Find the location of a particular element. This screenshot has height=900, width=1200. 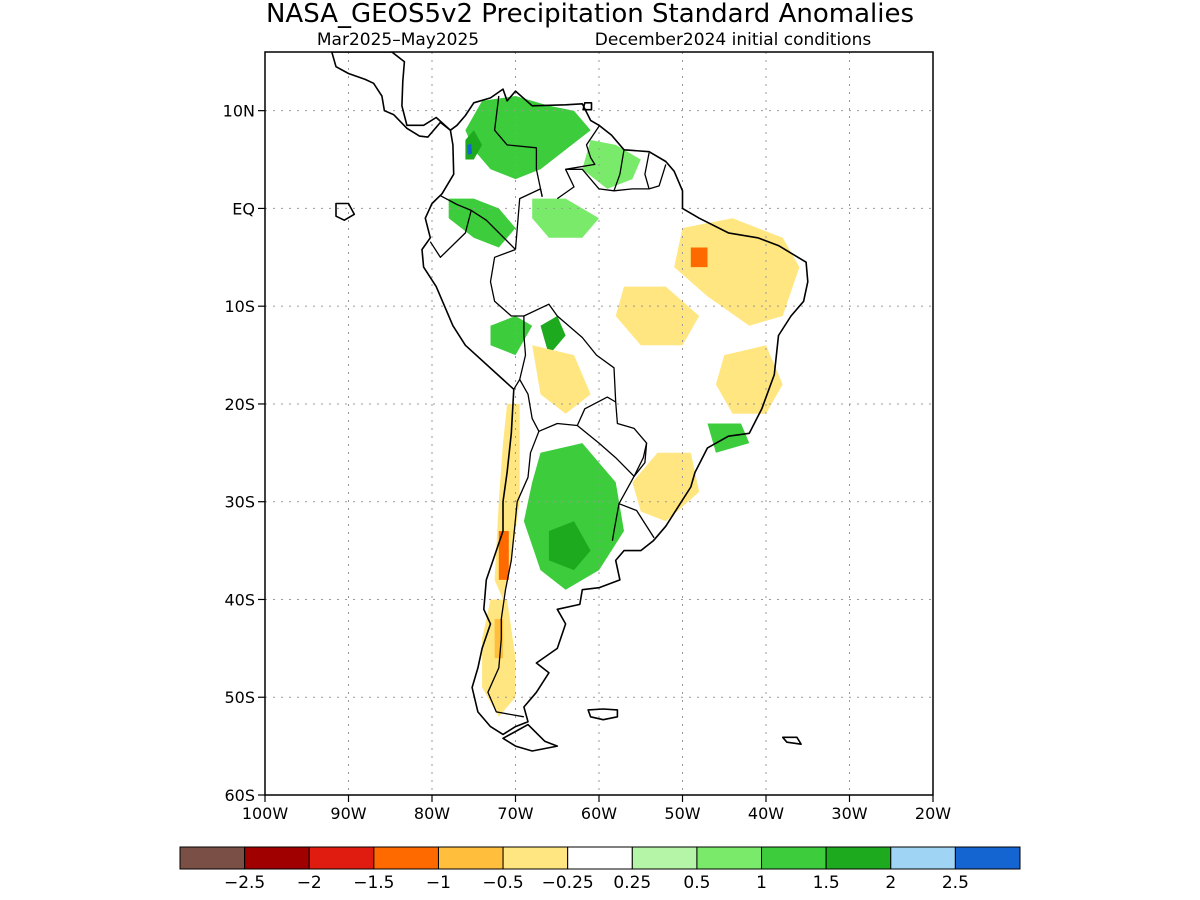

lon-tick-label: 30W is located at coordinates (849, 813).